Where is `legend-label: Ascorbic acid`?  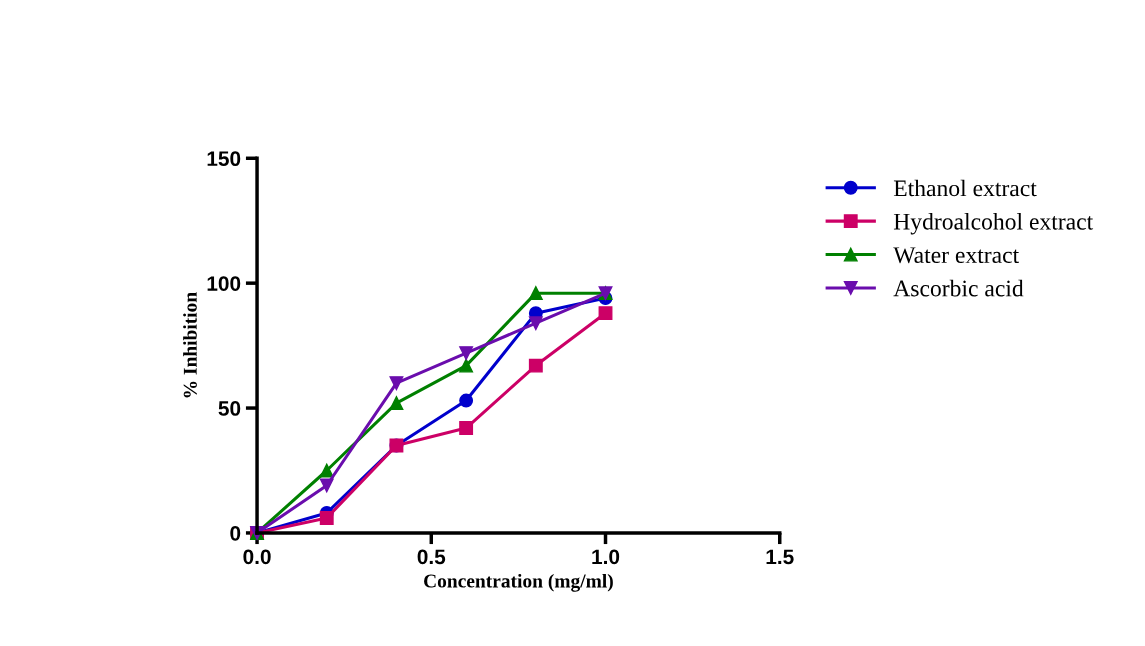
legend-label: Ascorbic acid is located at coordinates (958, 288).